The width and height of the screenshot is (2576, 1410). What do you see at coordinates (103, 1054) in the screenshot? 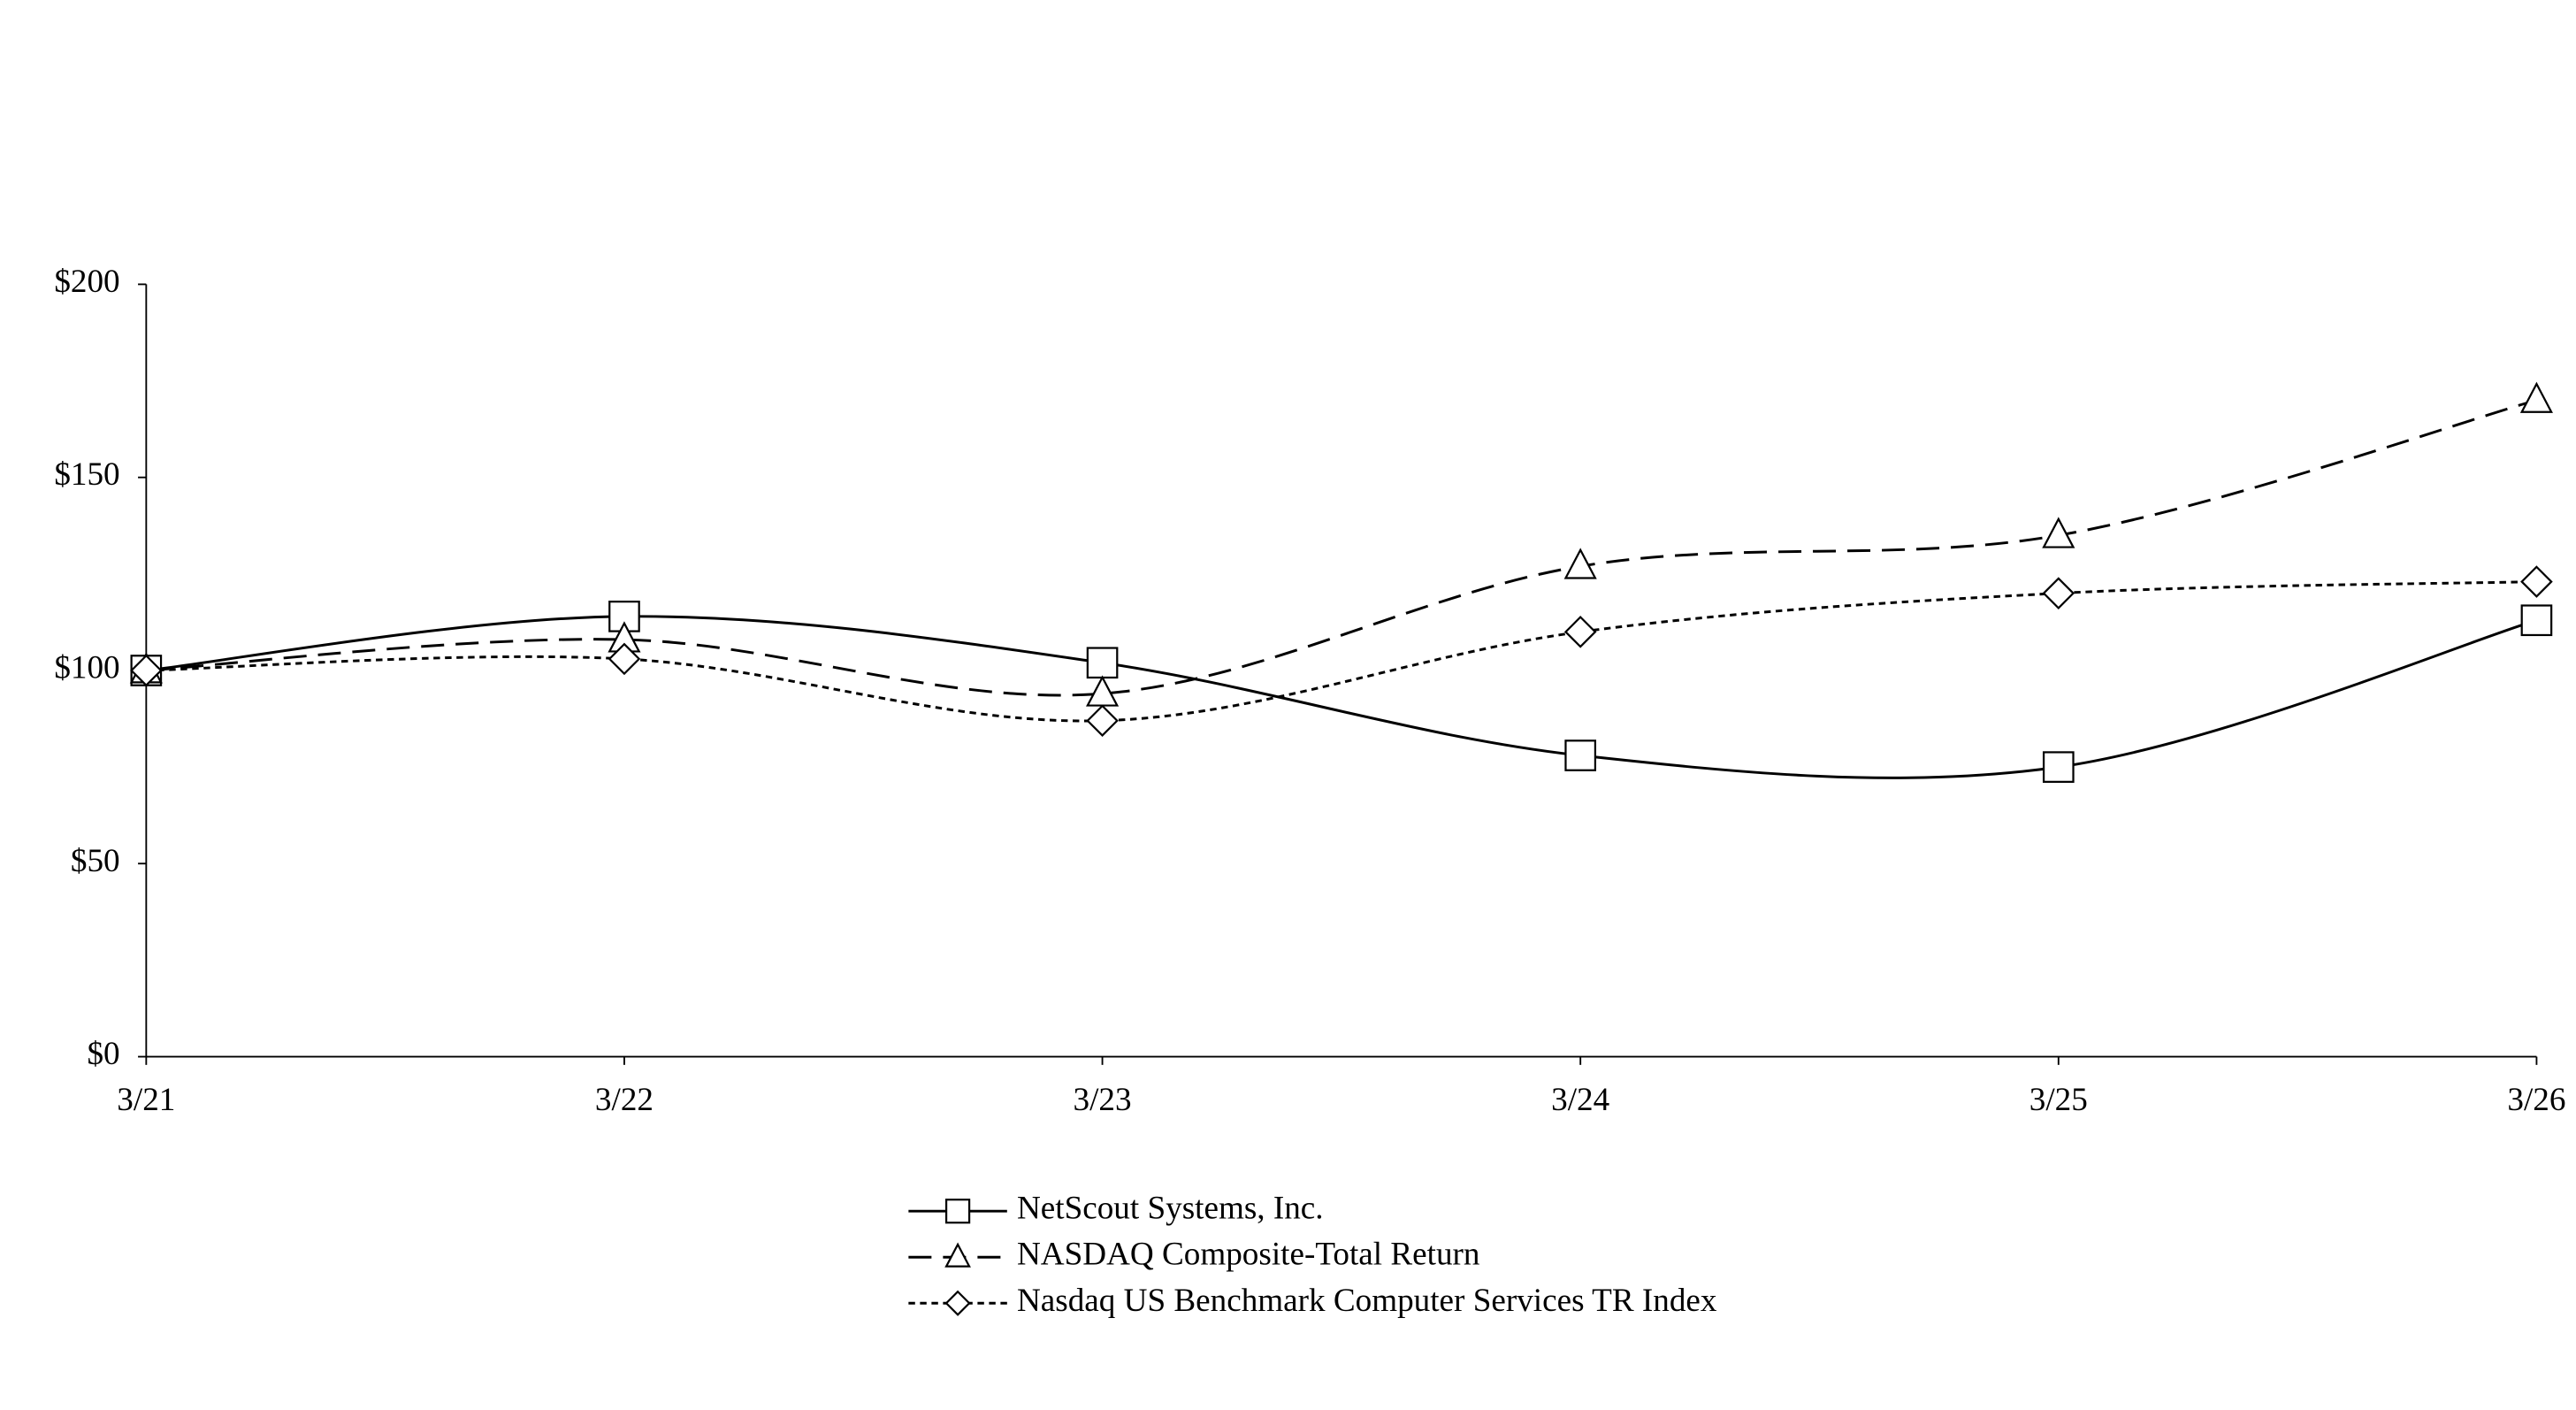
I see `y-tick-label: $0` at bounding box center [103, 1054].